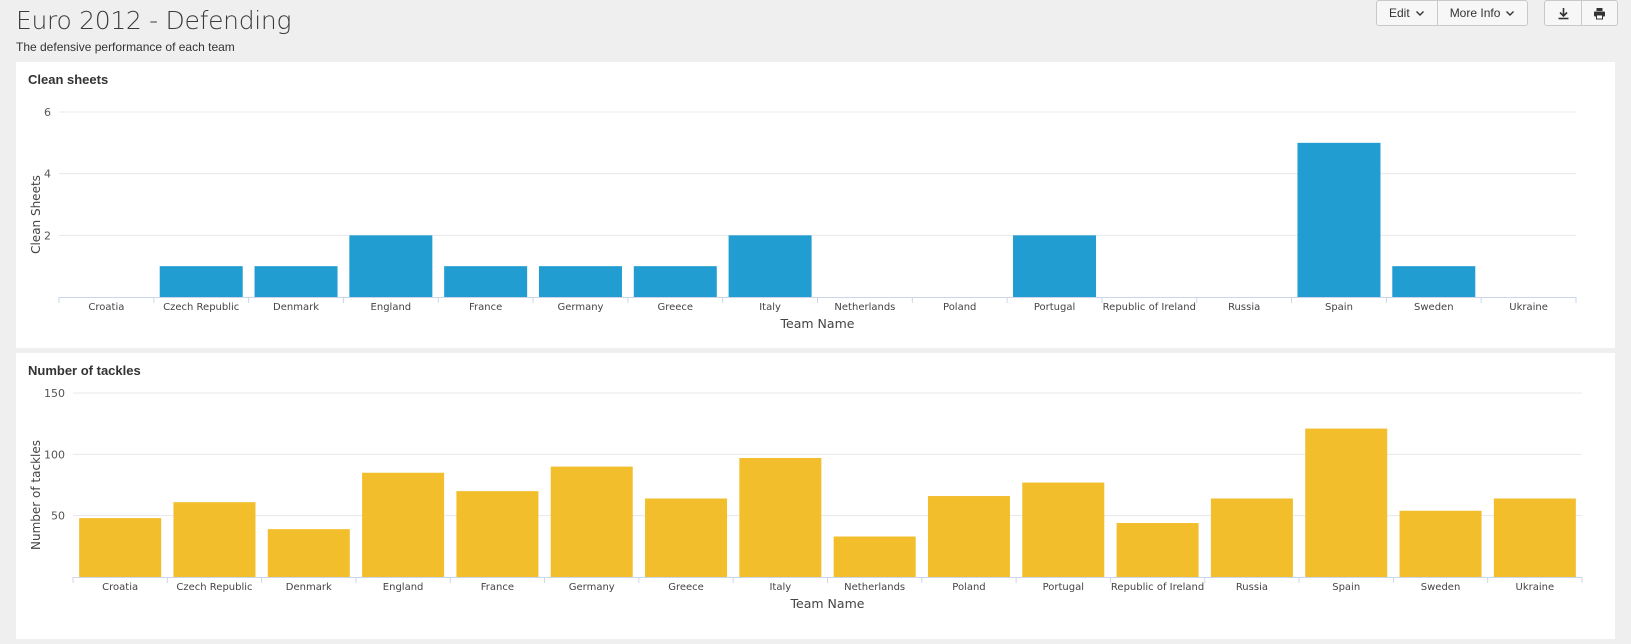  Describe the element at coordinates (125, 47) in the screenshot. I see `page-subtitle: The defensive performance of each team` at that location.